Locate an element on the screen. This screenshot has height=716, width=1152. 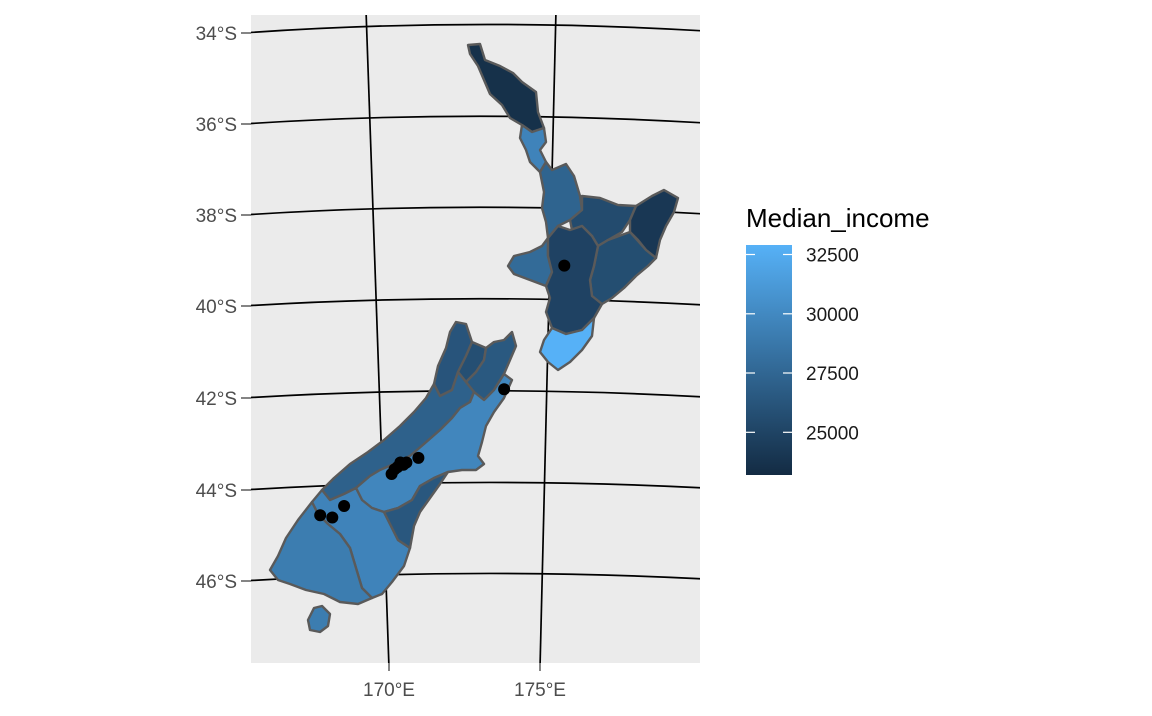
point-layer is located at coordinates (442, 391).